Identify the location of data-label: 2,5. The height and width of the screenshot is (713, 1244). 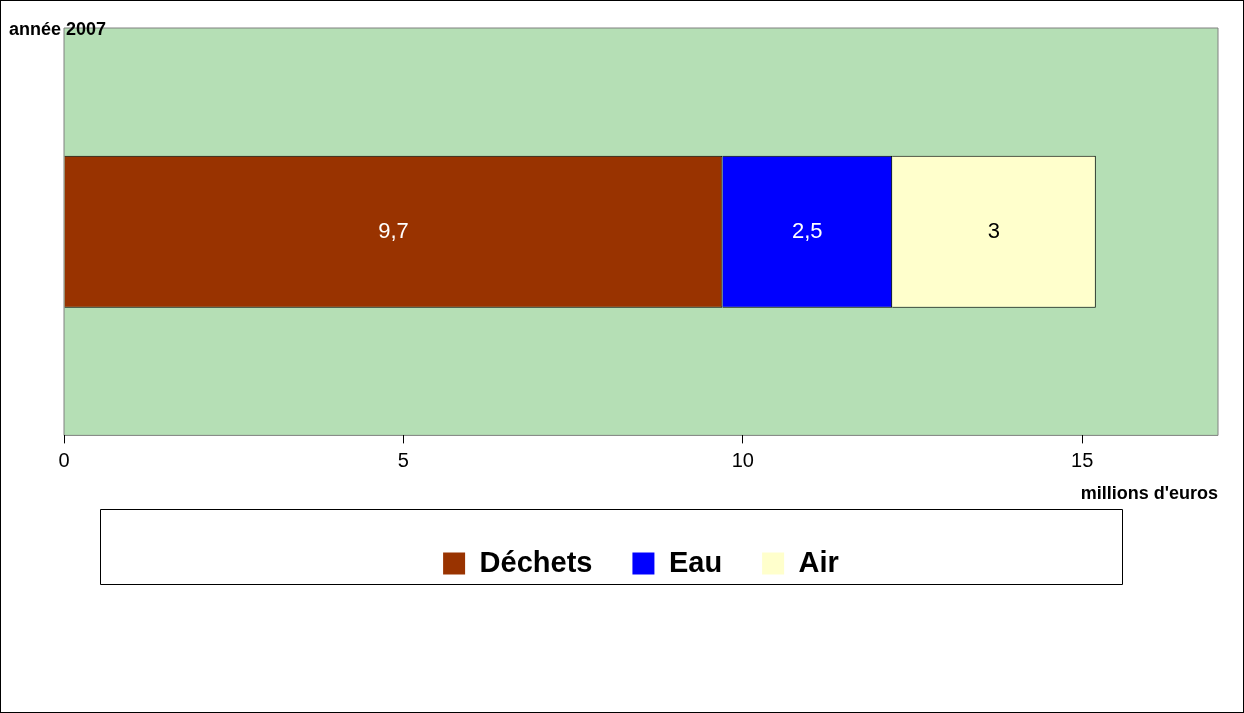
(807, 230).